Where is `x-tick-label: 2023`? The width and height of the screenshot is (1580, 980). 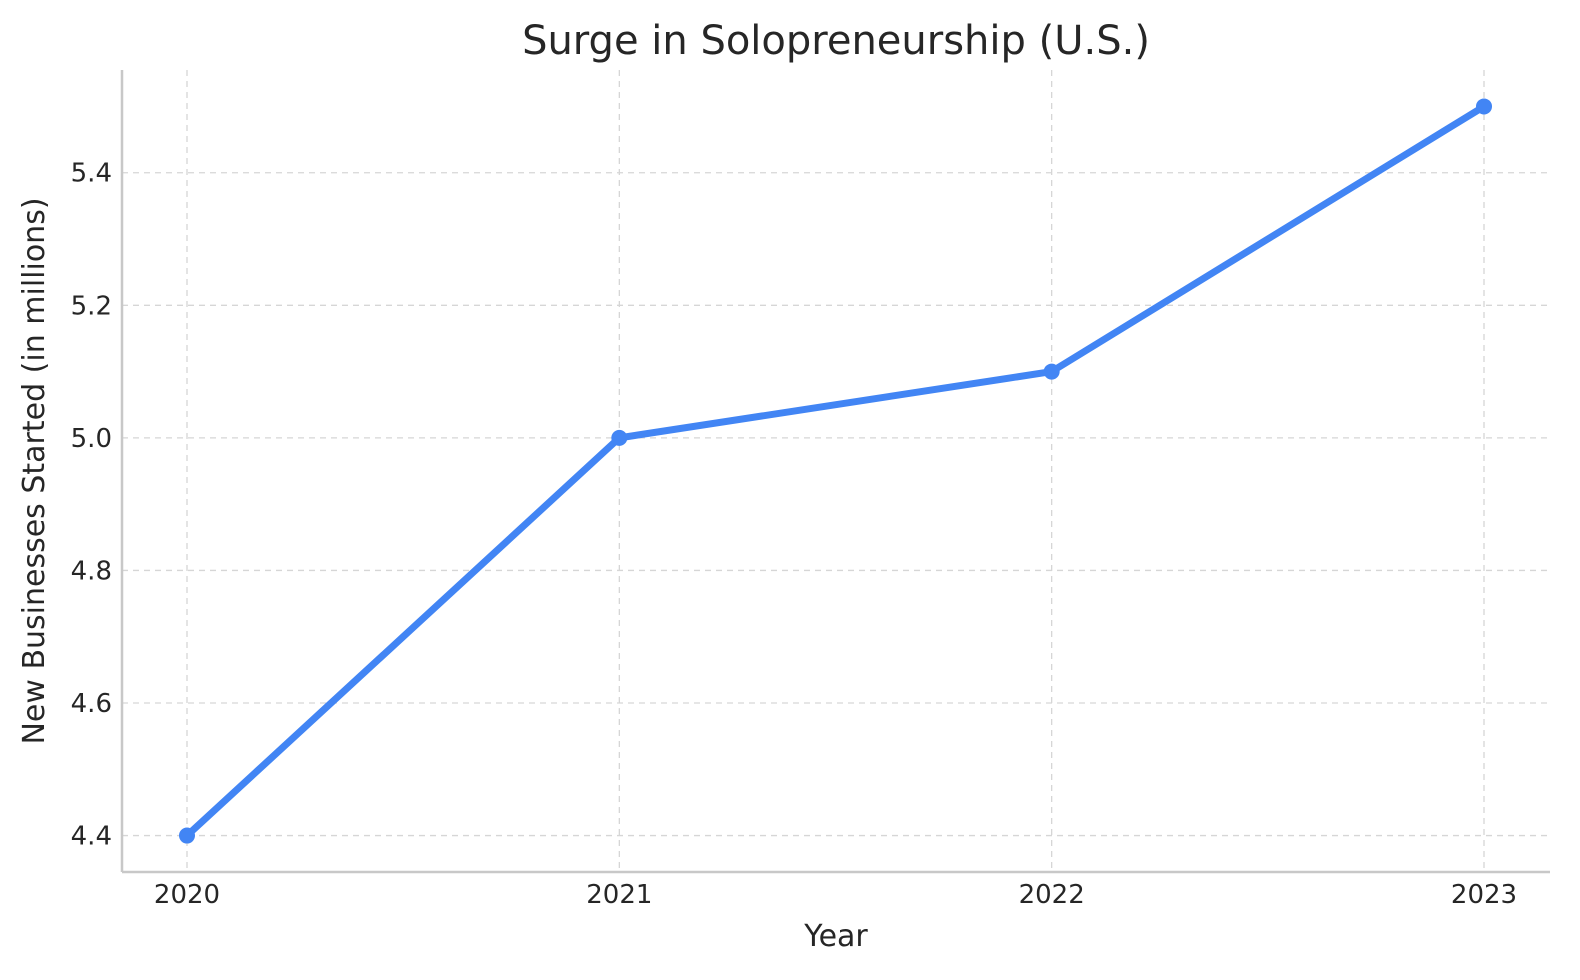
x-tick-label: 2023 is located at coordinates (1484, 895).